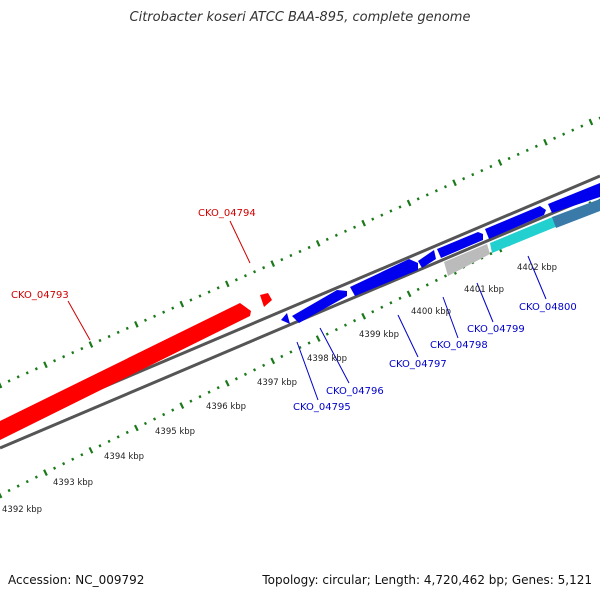 The width and height of the screenshot is (600, 600). What do you see at coordinates (76, 580) in the screenshot?
I see `accession-label: Accession: NC_009792` at bounding box center [76, 580].